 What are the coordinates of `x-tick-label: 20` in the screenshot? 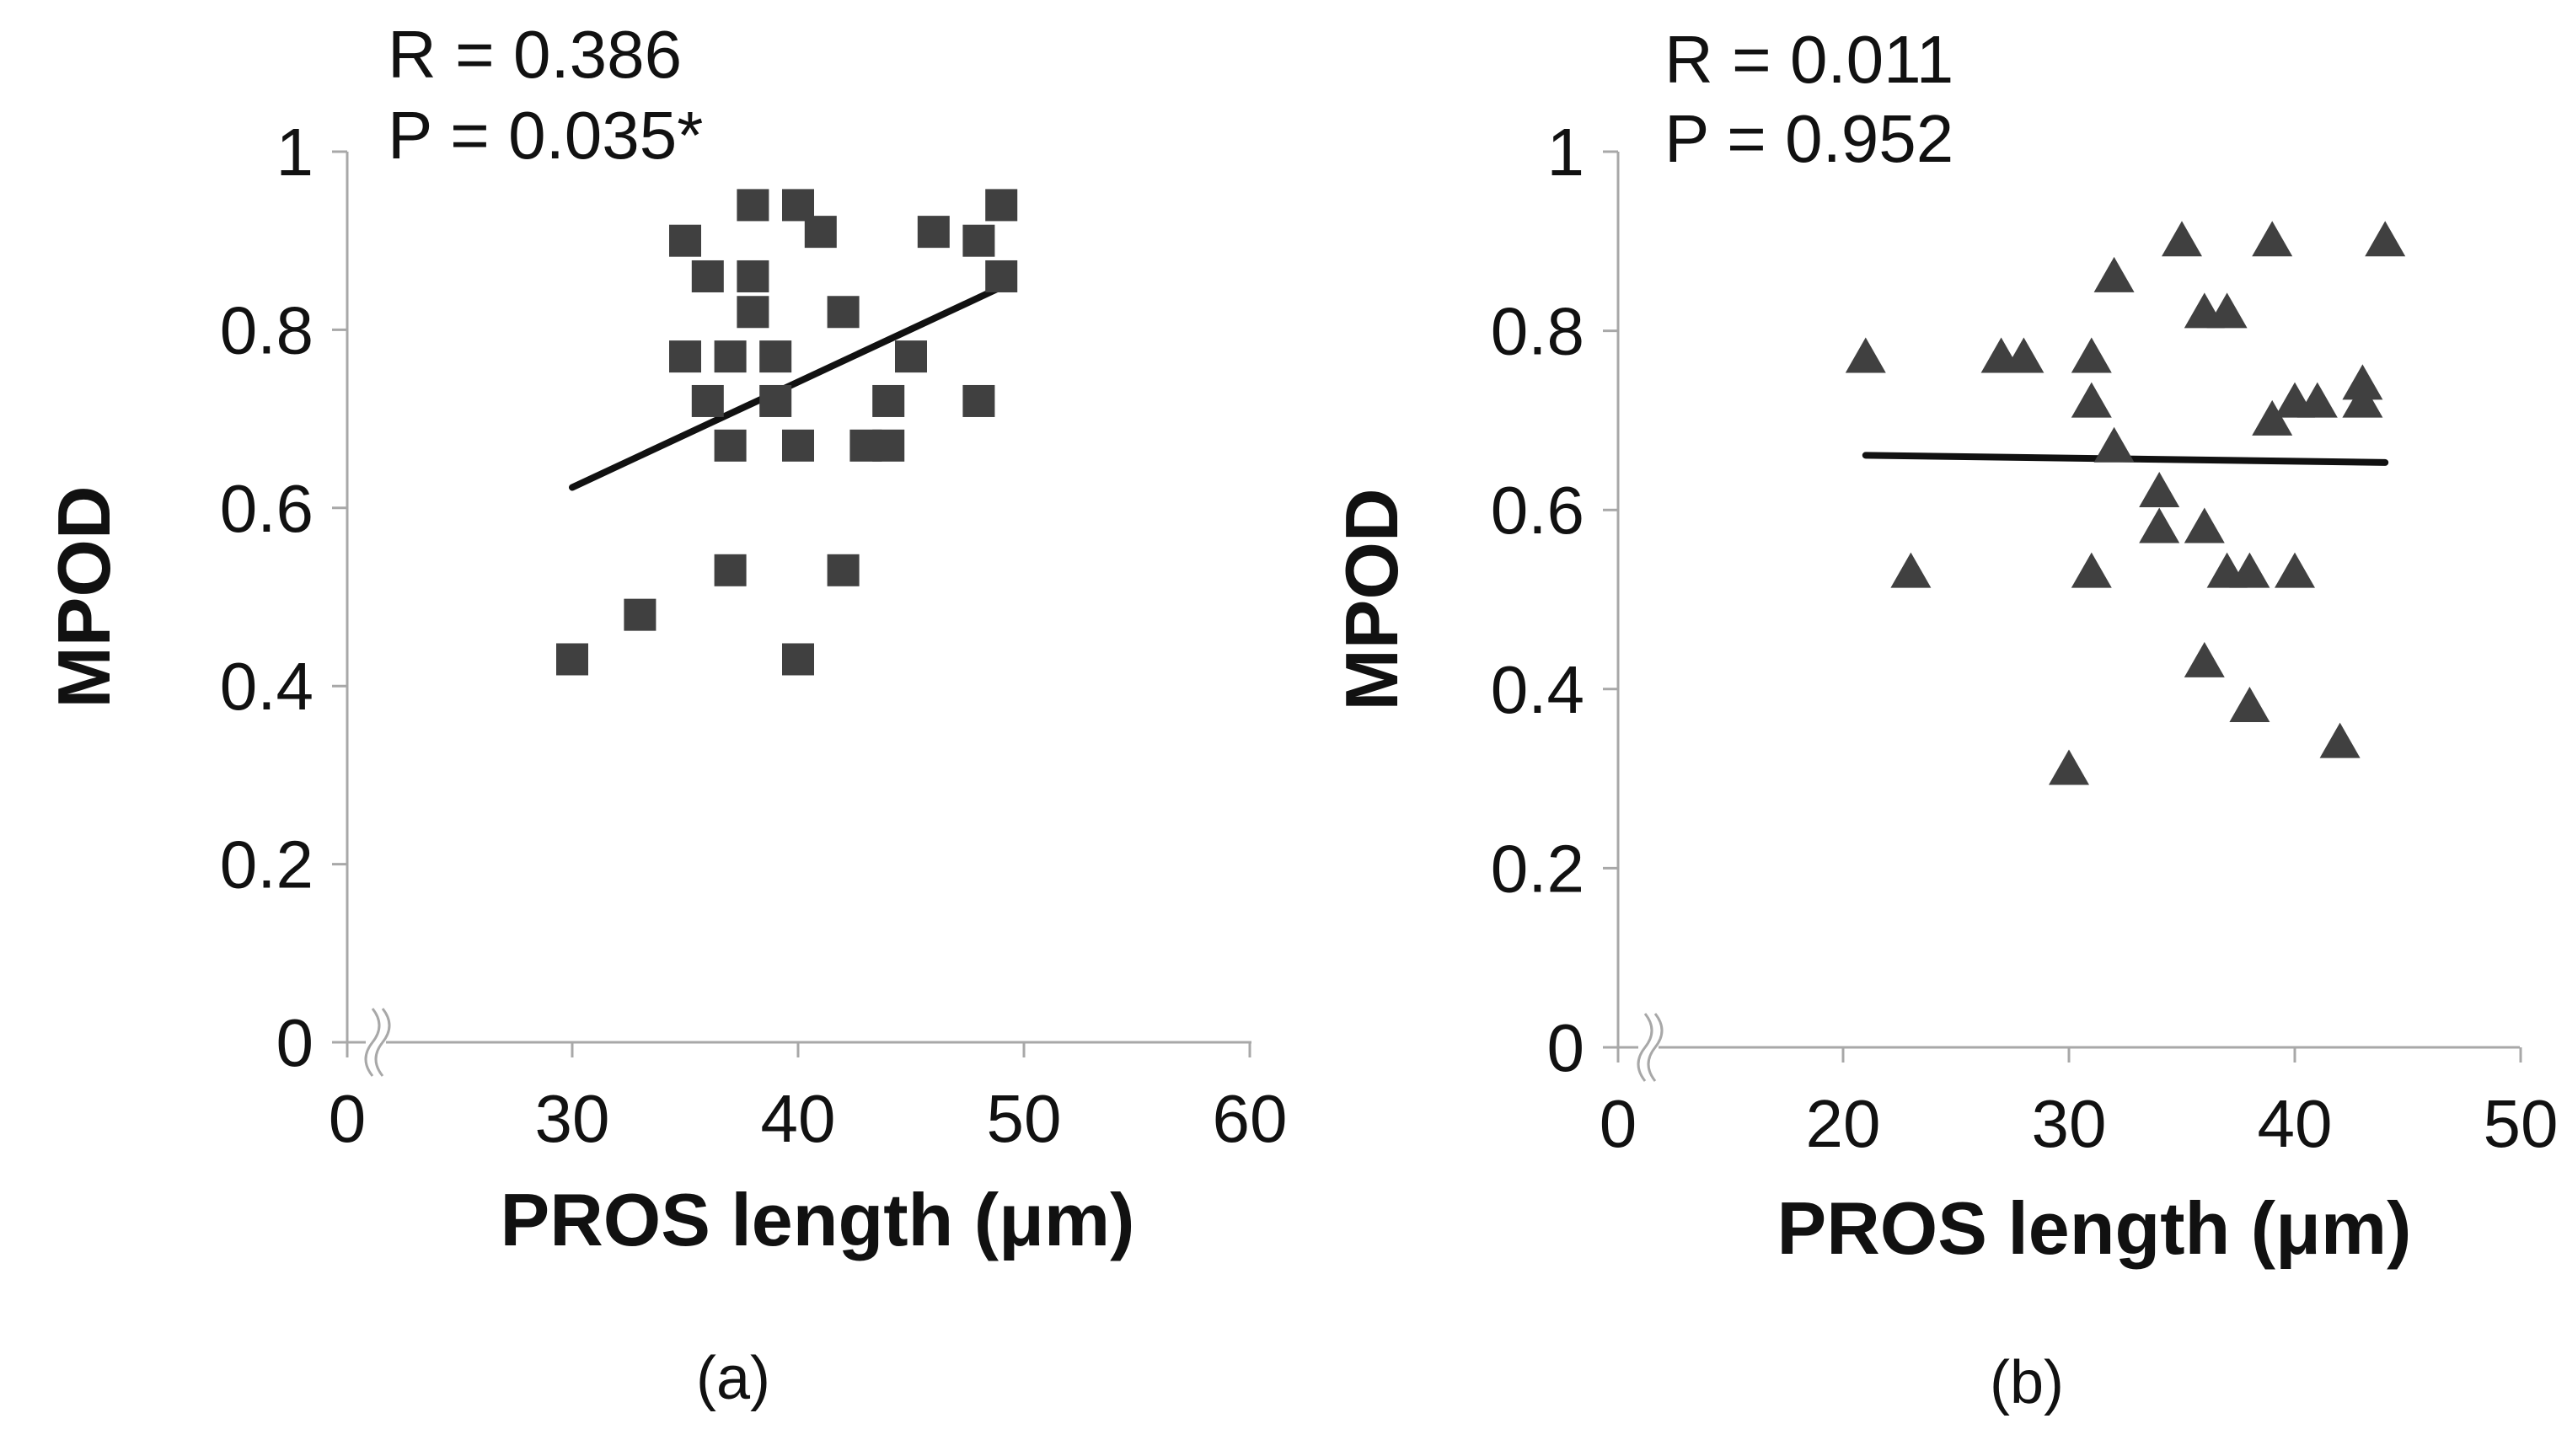 It's located at (1844, 1123).